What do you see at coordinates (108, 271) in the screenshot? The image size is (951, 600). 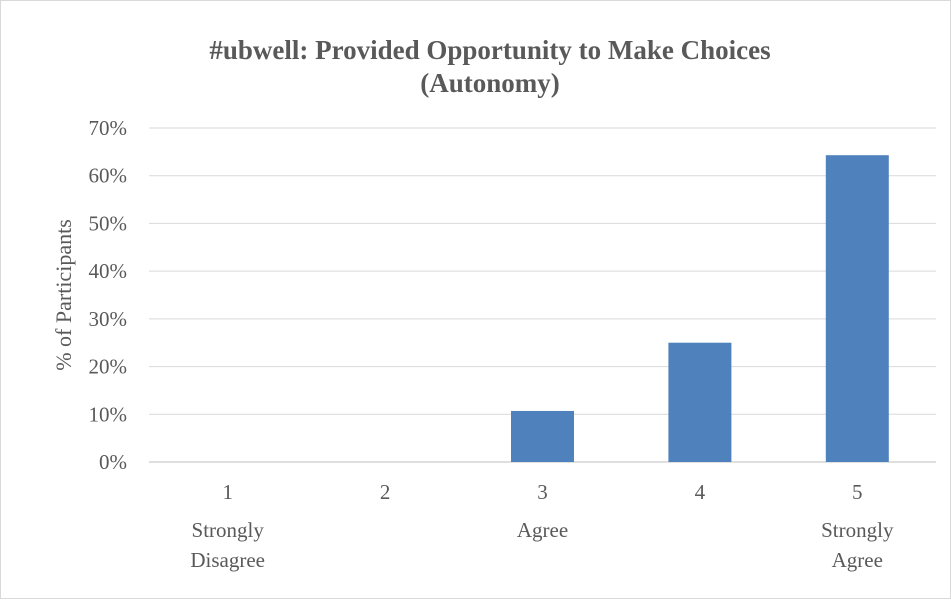 I see `y-tick-label: 40%` at bounding box center [108, 271].